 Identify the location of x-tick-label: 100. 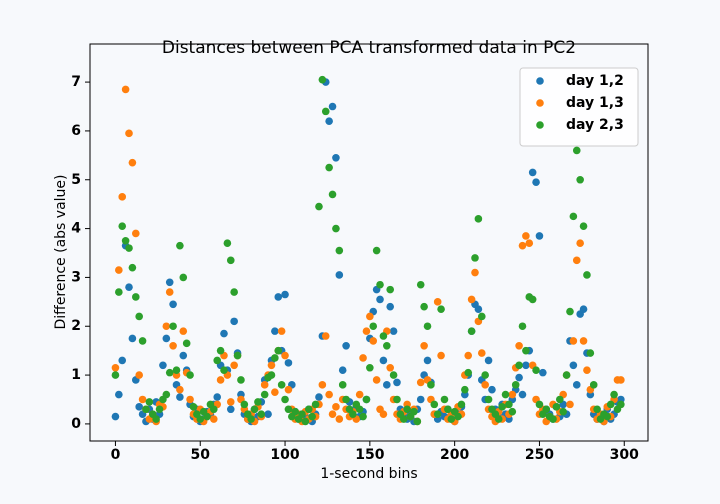
(284, 455).